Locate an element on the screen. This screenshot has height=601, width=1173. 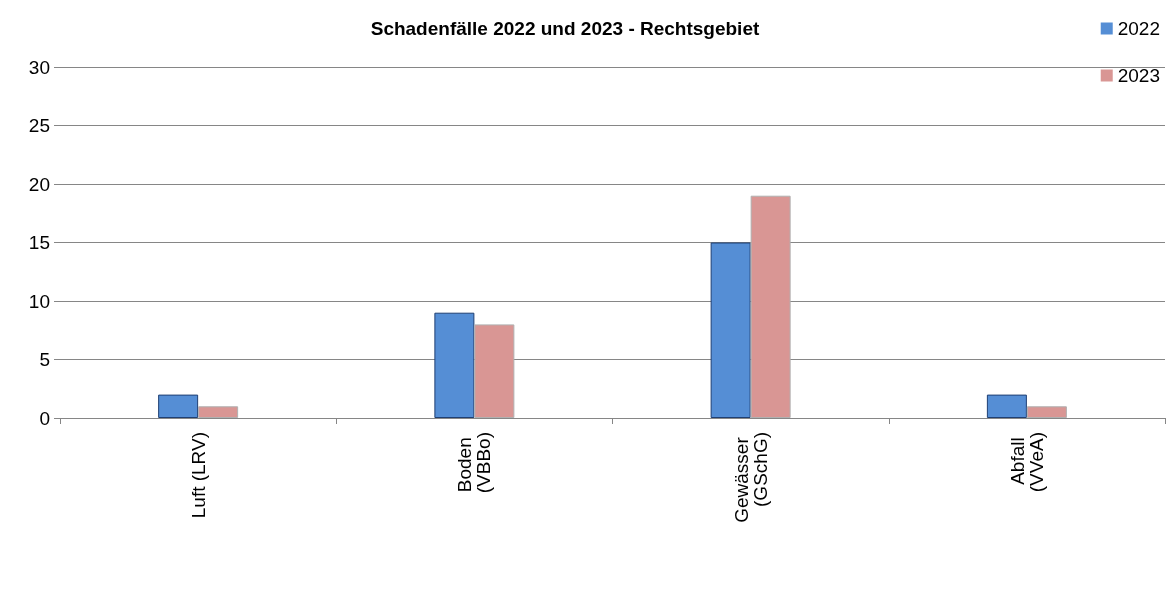
x-tick-label: Luft (LRV) is located at coordinates (198, 475).